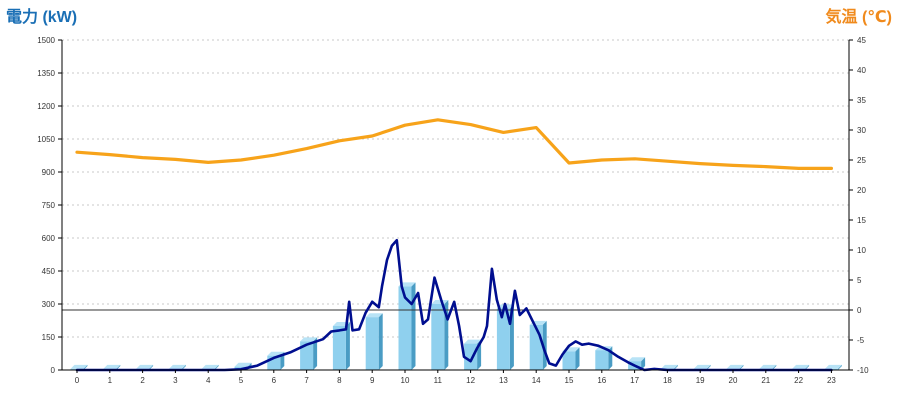  Describe the element at coordinates (339, 380) in the screenshot. I see `x-tick-label: 8` at that location.